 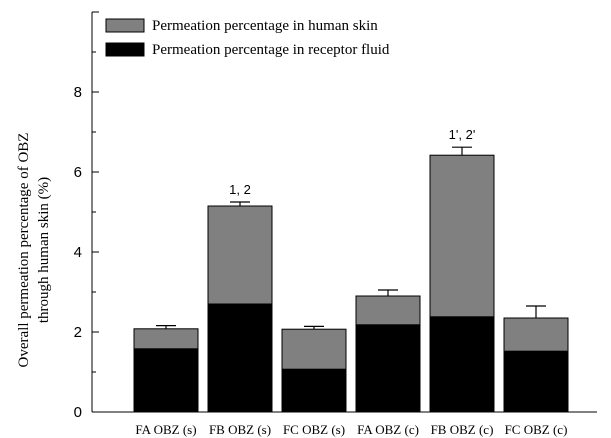 What do you see at coordinates (78, 332) in the screenshot?
I see `y-tick-label: 2` at bounding box center [78, 332].